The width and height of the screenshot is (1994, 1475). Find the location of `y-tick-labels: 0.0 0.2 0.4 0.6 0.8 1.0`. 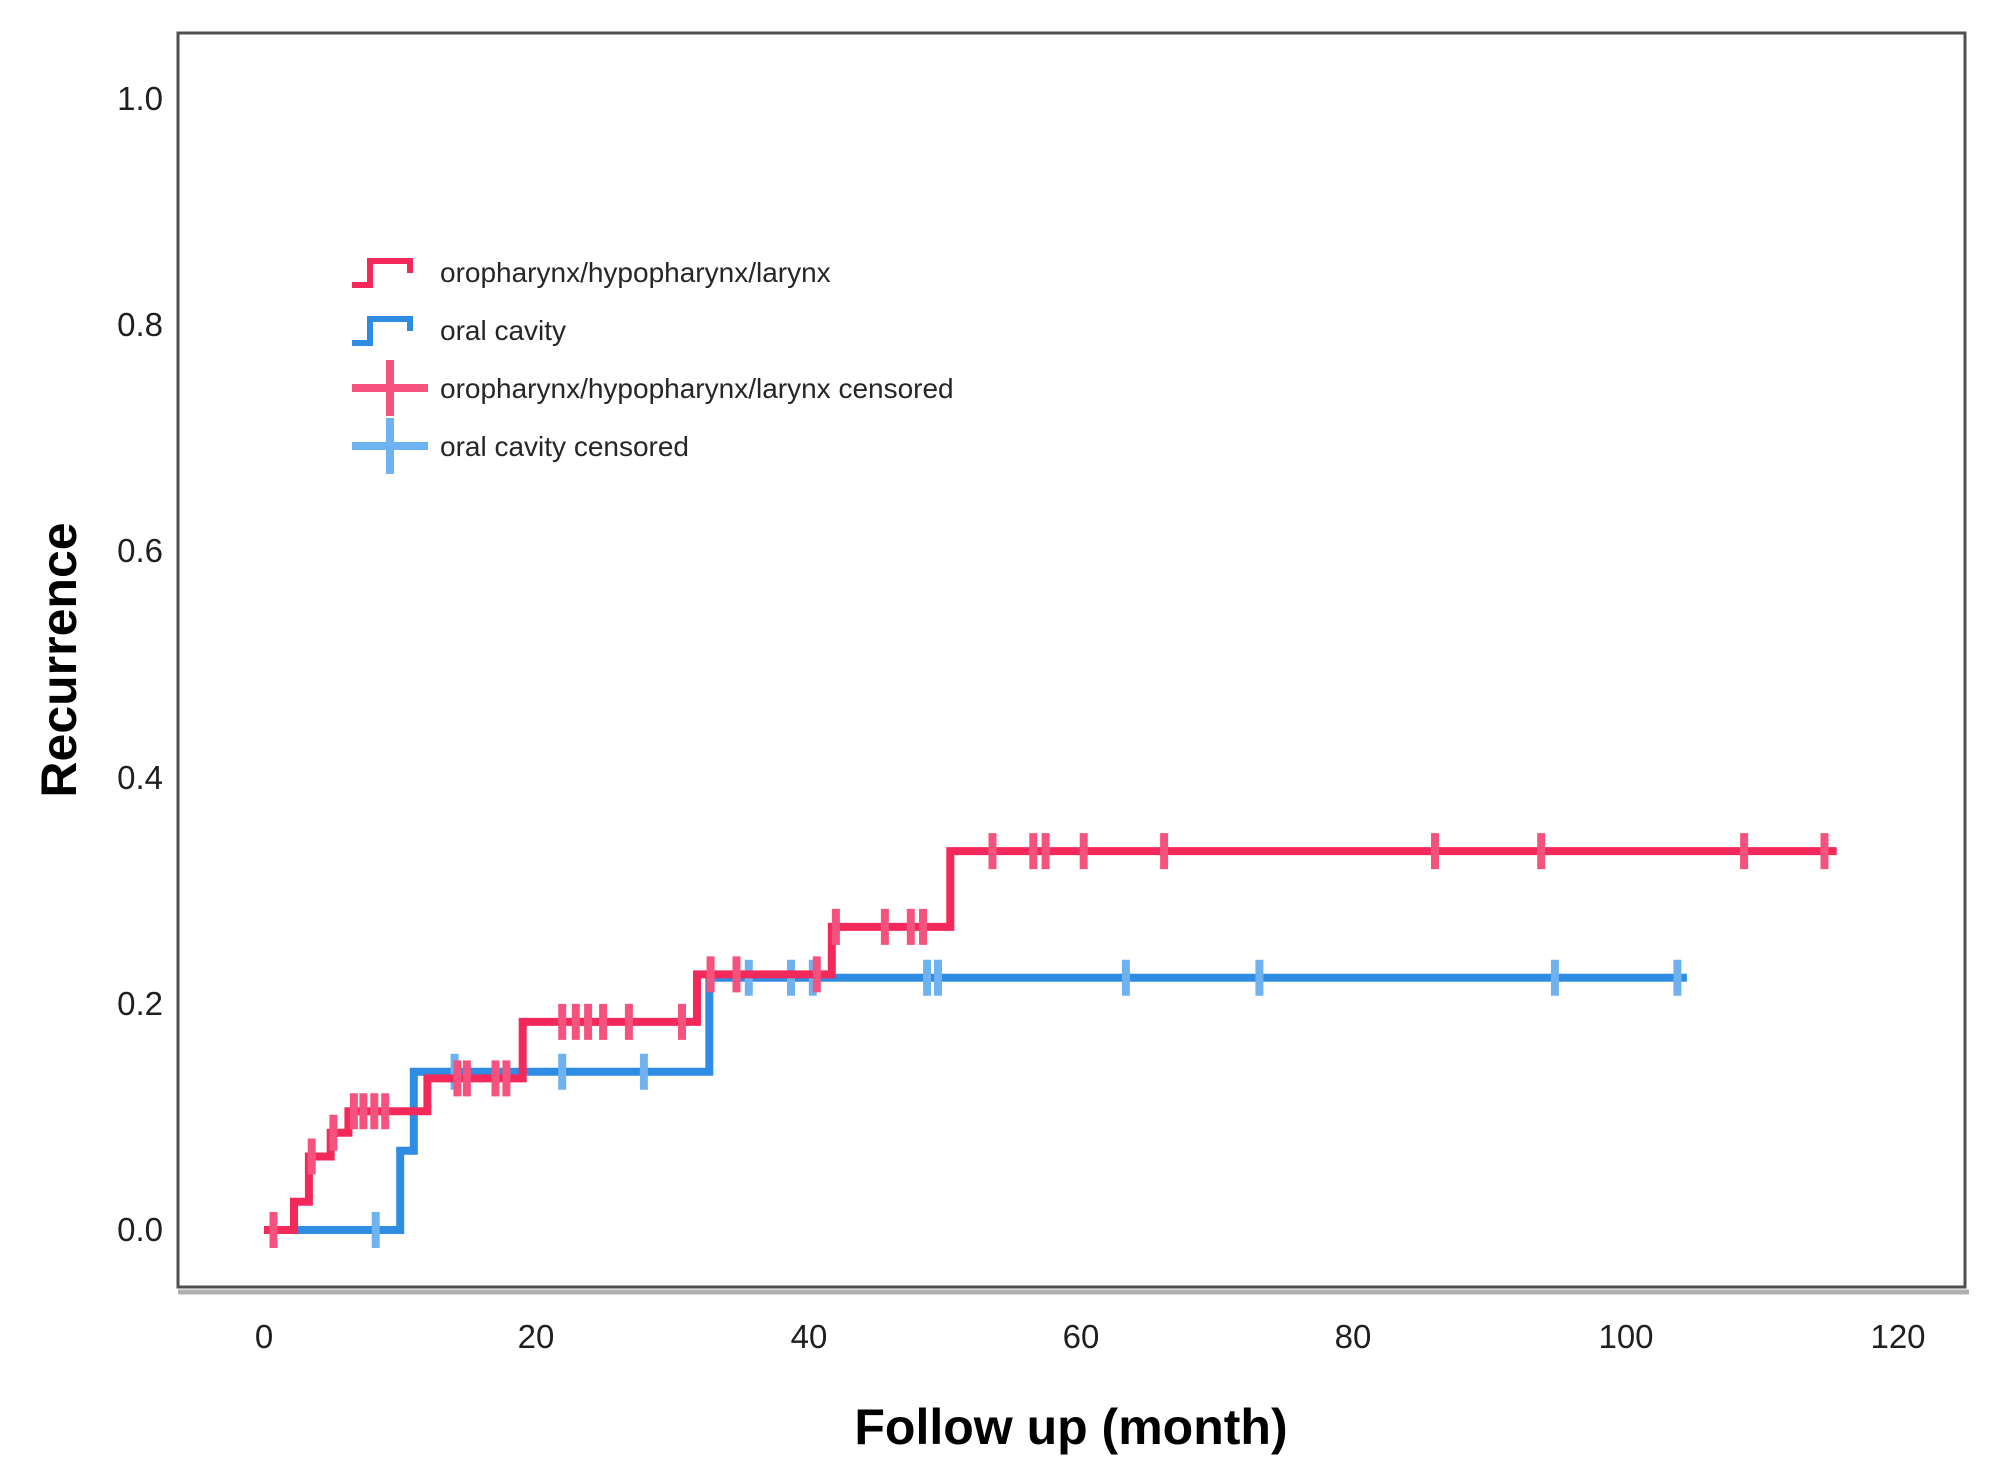

y-tick-labels: 0.0 0.2 0.4 0.6 0.8 1.0 is located at coordinates (140, 664).